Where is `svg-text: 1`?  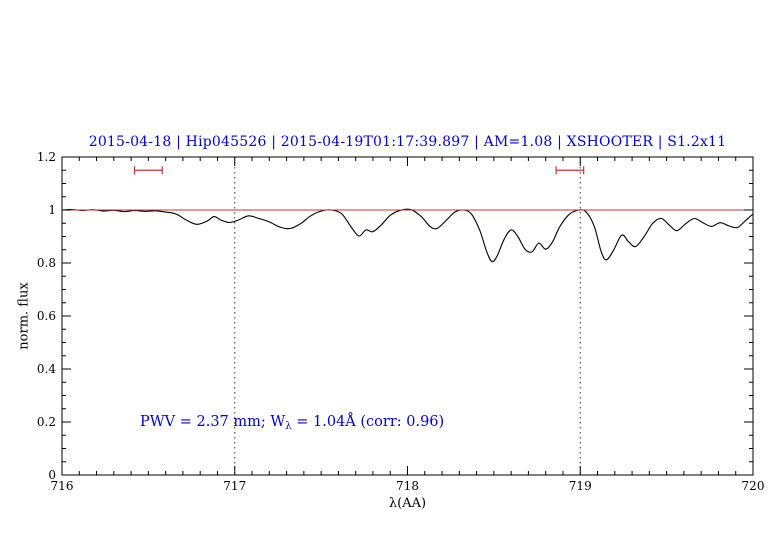
svg-text: 1 is located at coordinates (52, 210).